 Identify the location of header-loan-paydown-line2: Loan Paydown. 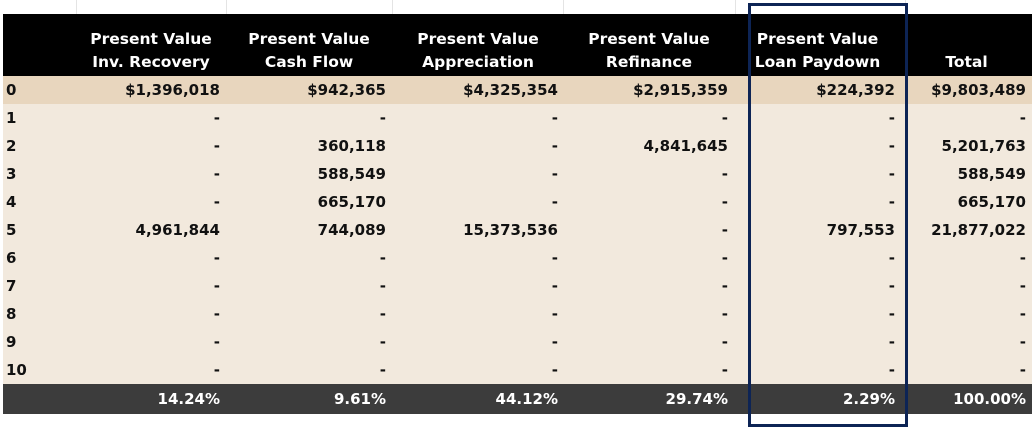
(817, 62).